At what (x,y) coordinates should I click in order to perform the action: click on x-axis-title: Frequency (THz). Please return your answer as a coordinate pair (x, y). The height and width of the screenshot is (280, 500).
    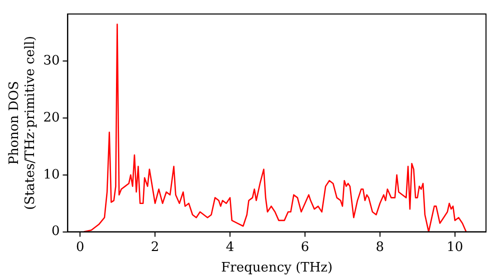
    Looking at the image, I should click on (277, 268).